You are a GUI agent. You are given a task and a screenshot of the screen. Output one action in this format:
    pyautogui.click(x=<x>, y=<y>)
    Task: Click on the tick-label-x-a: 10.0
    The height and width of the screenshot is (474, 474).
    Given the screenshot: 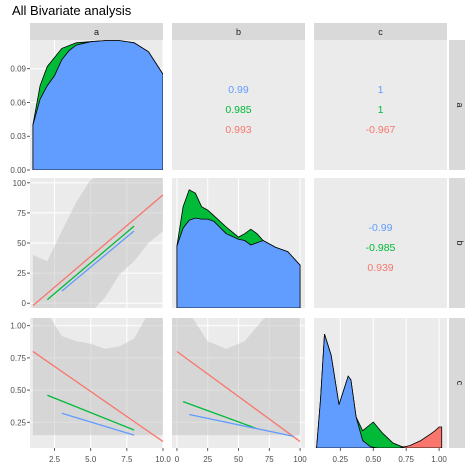 What is the action you would take?
    pyautogui.click(x=163, y=459)
    